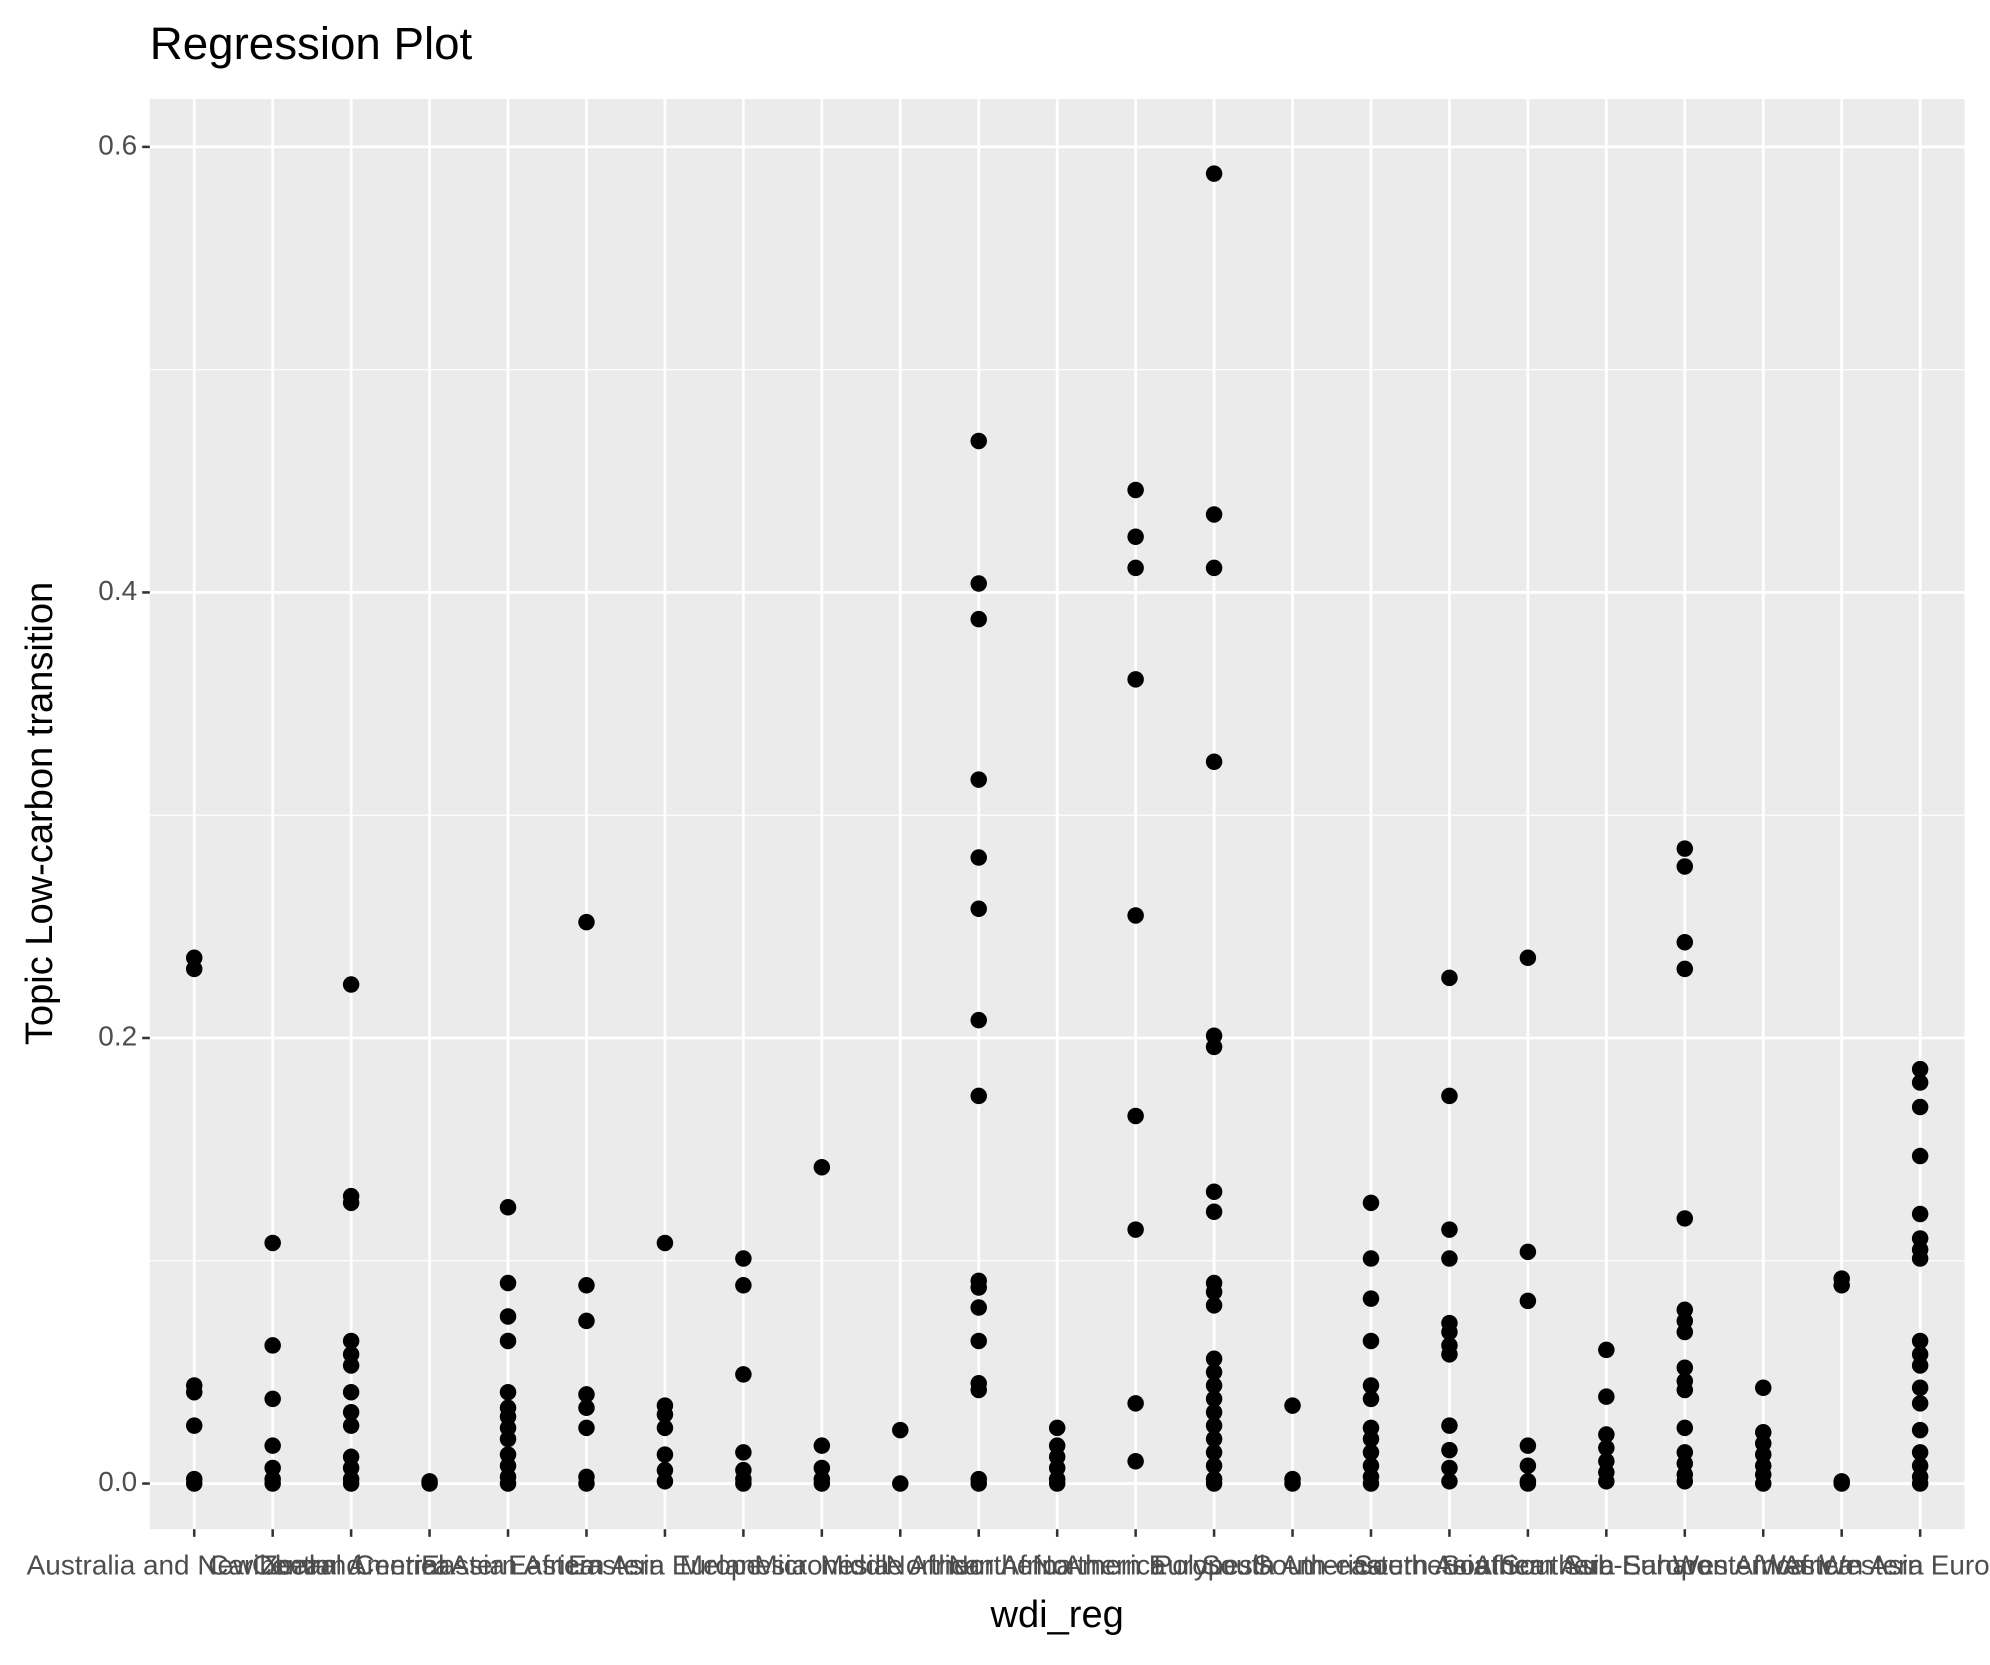 This screenshot has width=1990, height=1665. Describe the element at coordinates (586, 1565) in the screenshot. I see `x-tick-label: Eastern Asia` at that location.